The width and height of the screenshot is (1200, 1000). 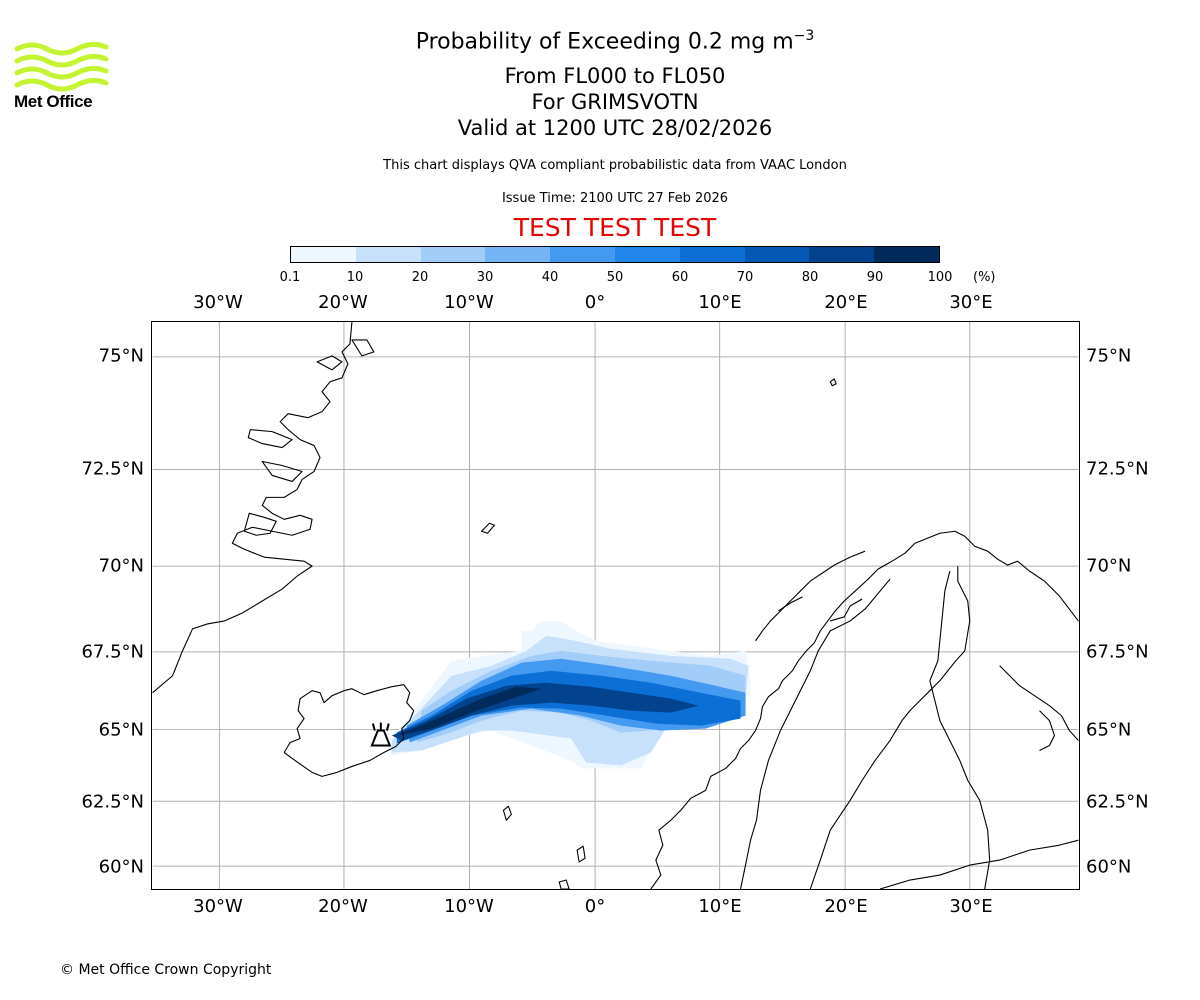 What do you see at coordinates (615, 102) in the screenshot?
I see `volcano-name: For GRIMSVOTN` at bounding box center [615, 102].